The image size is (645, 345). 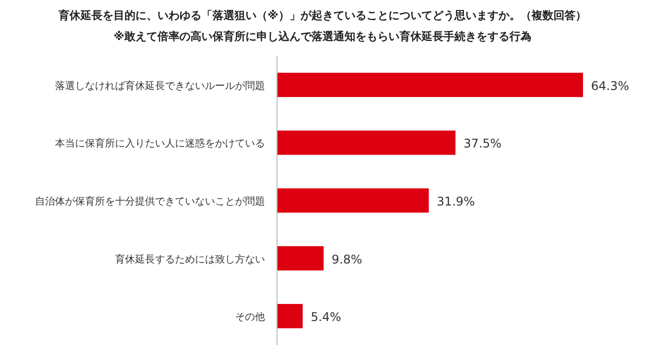 I want to click on chart-subtitle: ※敢えて倍率の高い保育所に申し込んで落選通知をもらい育休延長手続きをする行為, so click(x=323, y=36).